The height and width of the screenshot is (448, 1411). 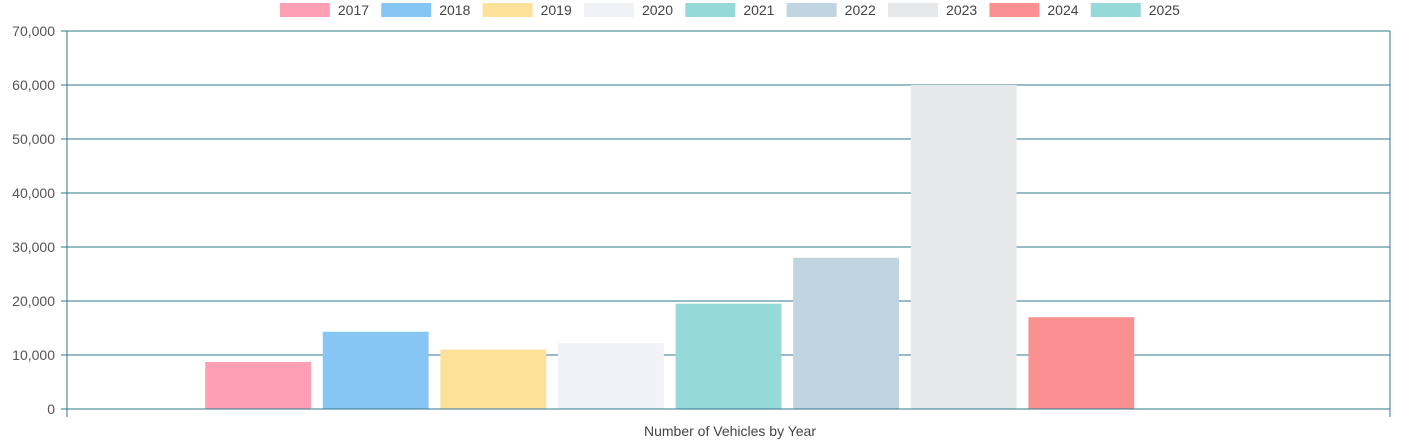 What do you see at coordinates (1081, 363) in the screenshot?
I see `bar-2024` at bounding box center [1081, 363].